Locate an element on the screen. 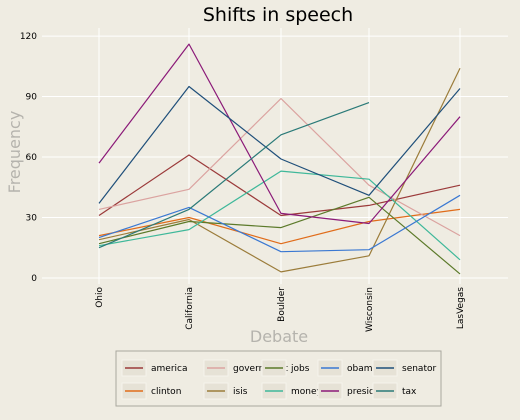 The image size is (520, 420). series-line-america is located at coordinates (279, 185).